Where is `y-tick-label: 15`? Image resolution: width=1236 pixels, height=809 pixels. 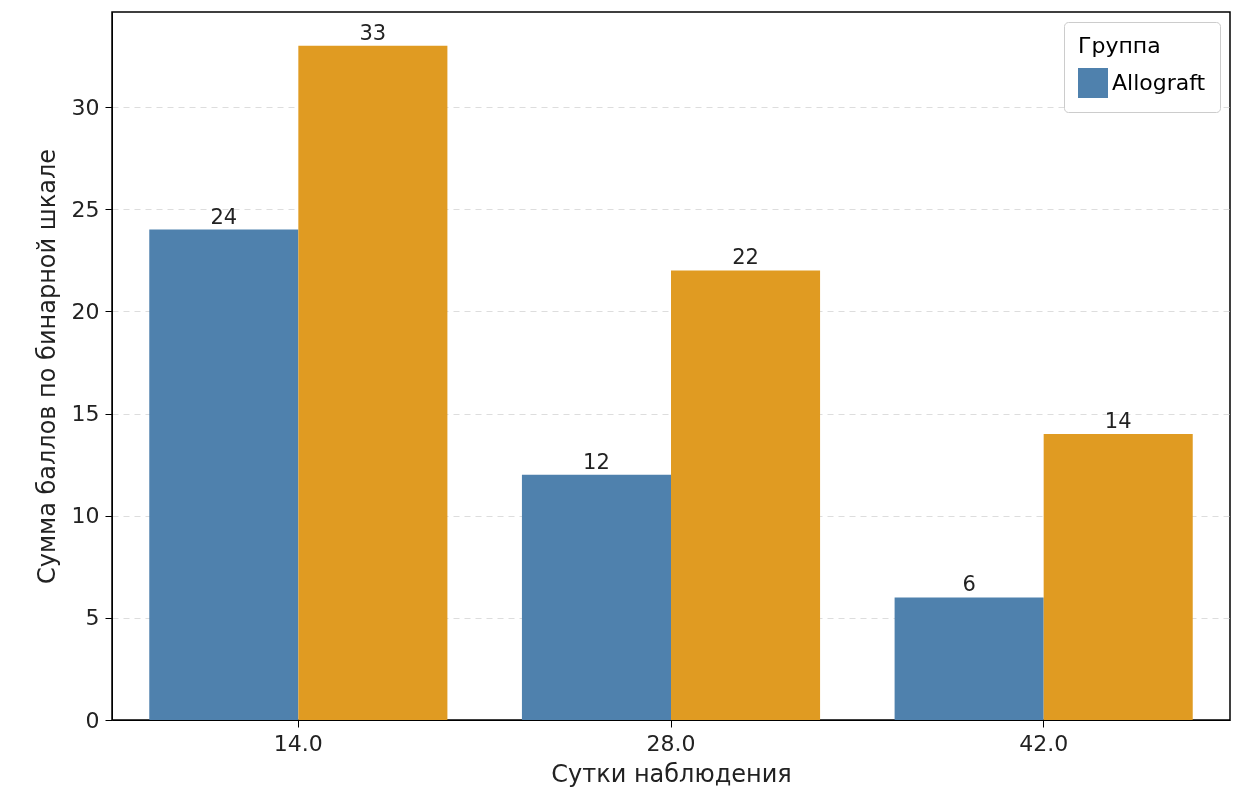 y-tick-label: 15 is located at coordinates (85, 414).